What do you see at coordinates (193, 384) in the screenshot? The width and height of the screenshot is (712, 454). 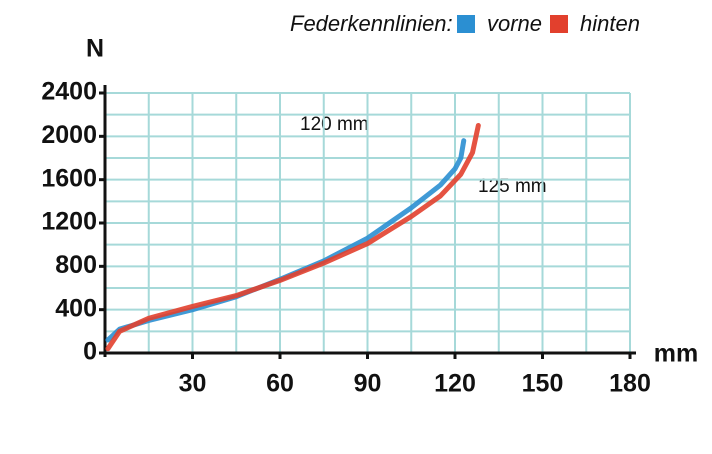 I see `x-tick-label: 30` at bounding box center [193, 384].